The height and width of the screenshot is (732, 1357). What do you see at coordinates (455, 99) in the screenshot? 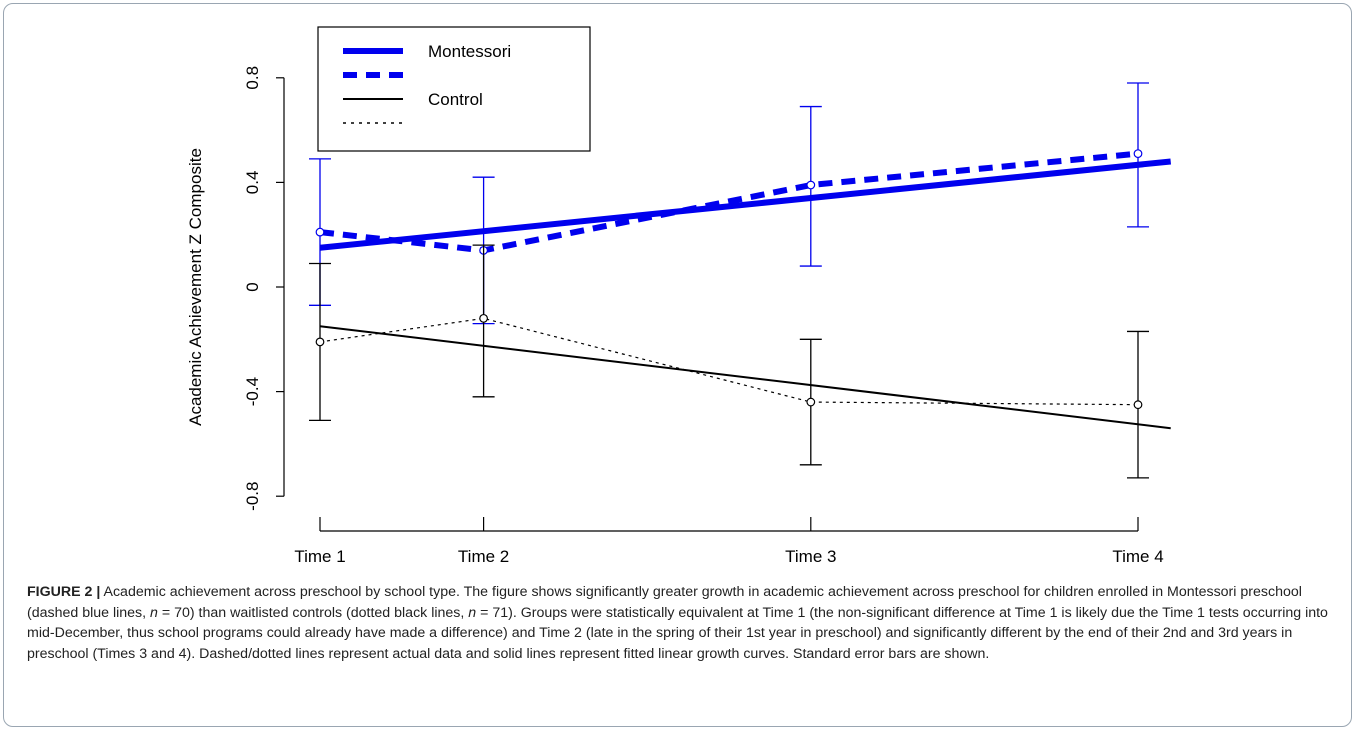
I see `legend-label: Control` at bounding box center [455, 99].